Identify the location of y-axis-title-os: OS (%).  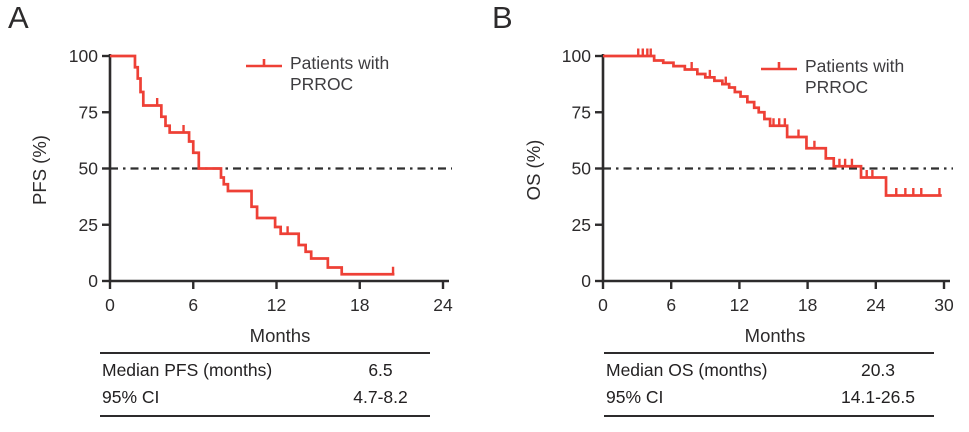
(533, 170).